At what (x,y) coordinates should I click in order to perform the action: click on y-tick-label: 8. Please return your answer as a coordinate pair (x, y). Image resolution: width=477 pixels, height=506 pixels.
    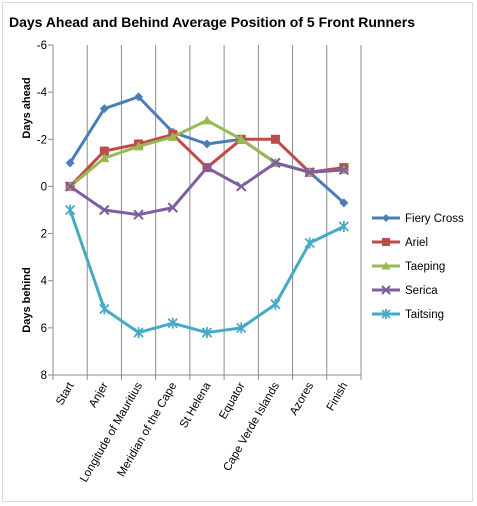
    Looking at the image, I should click on (44, 376).